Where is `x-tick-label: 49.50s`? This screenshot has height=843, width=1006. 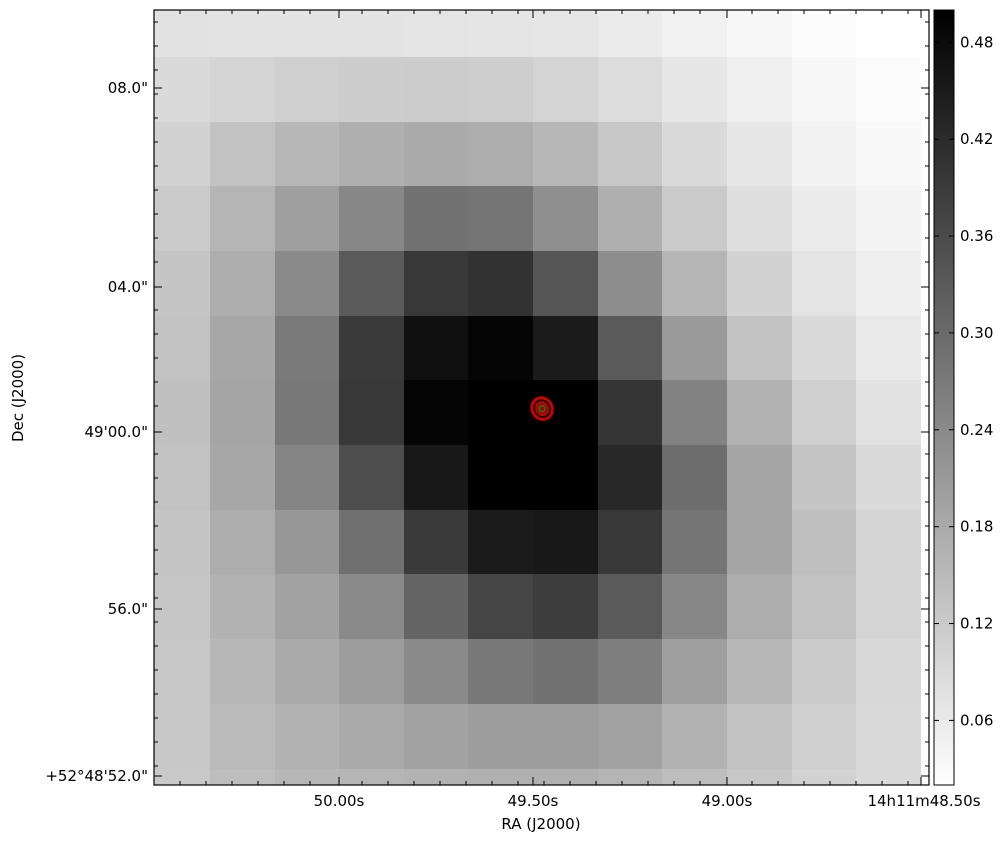
x-tick-label: 49.50s is located at coordinates (533, 801).